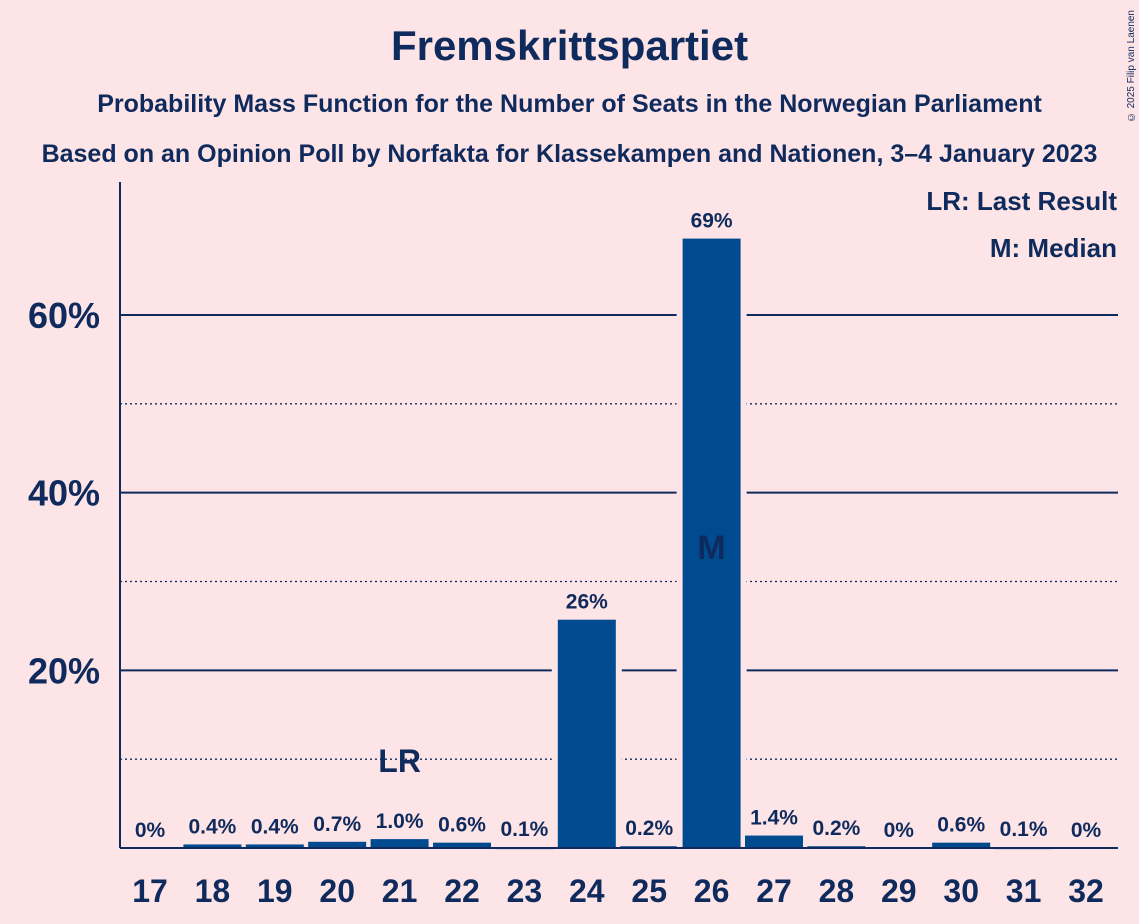 This screenshot has height=924, width=1139. Describe the element at coordinates (712, 221) in the screenshot. I see `bar-value-label: 69%` at that location.